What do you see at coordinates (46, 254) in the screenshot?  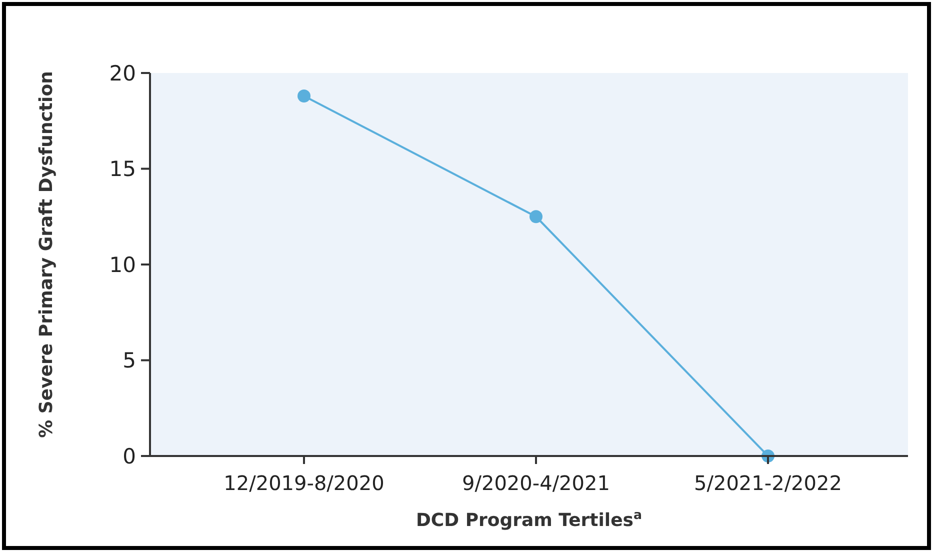 I see `y-axis-title: % Severe Primary Graft Dysfunction` at bounding box center [46, 254].